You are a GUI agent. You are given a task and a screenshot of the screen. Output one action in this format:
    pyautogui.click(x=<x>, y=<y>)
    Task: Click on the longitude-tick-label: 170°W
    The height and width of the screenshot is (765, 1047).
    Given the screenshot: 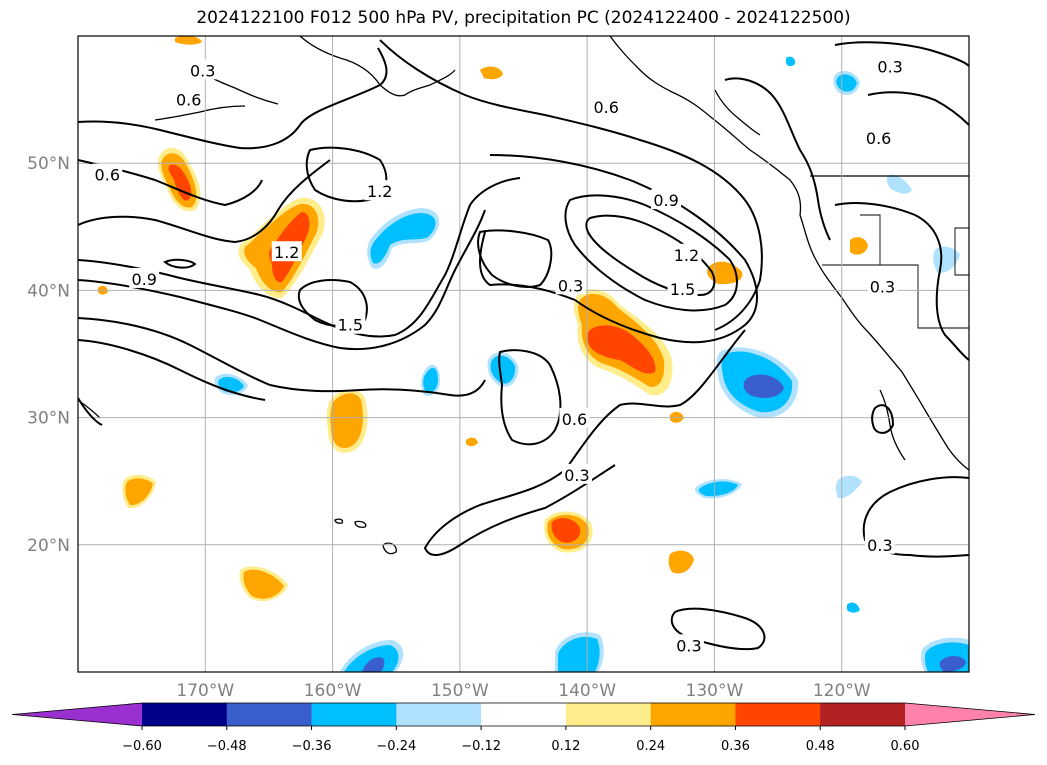 What is the action you would take?
    pyautogui.click(x=205, y=691)
    